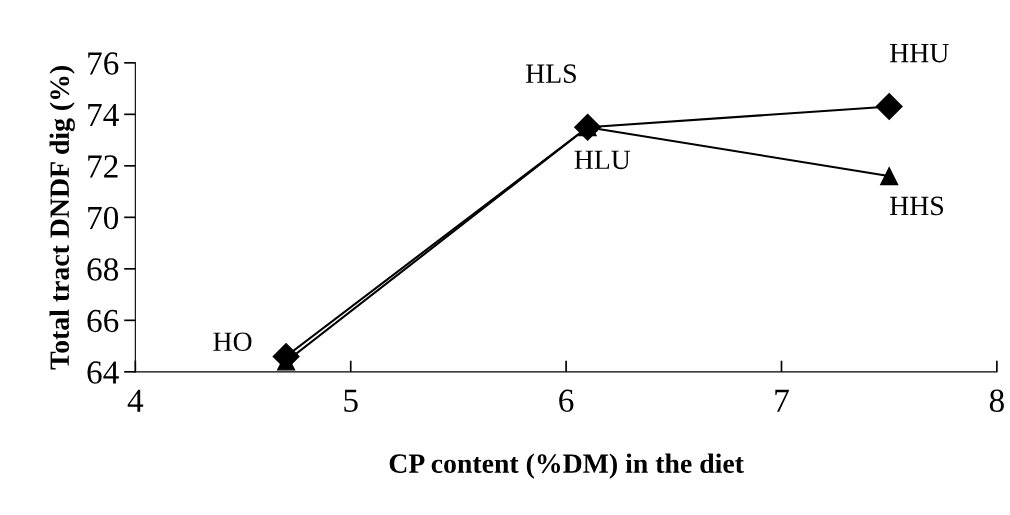  Describe the element at coordinates (996, 400) in the screenshot. I see `x-tick-label: 8` at that location.